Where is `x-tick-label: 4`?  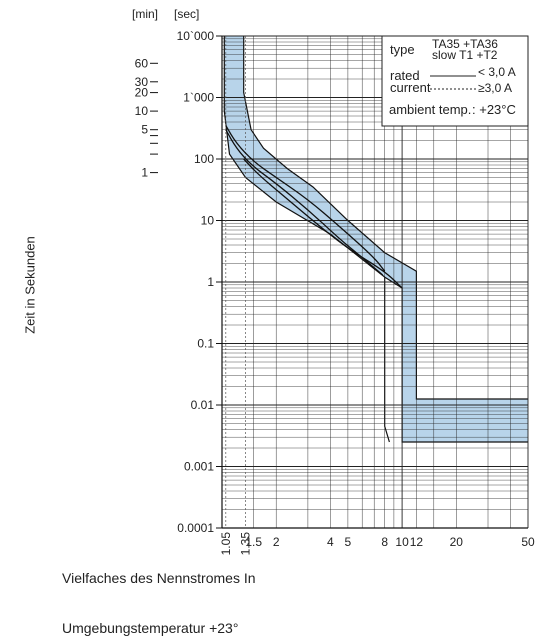 x-tick-label: 4 is located at coordinates (330, 542).